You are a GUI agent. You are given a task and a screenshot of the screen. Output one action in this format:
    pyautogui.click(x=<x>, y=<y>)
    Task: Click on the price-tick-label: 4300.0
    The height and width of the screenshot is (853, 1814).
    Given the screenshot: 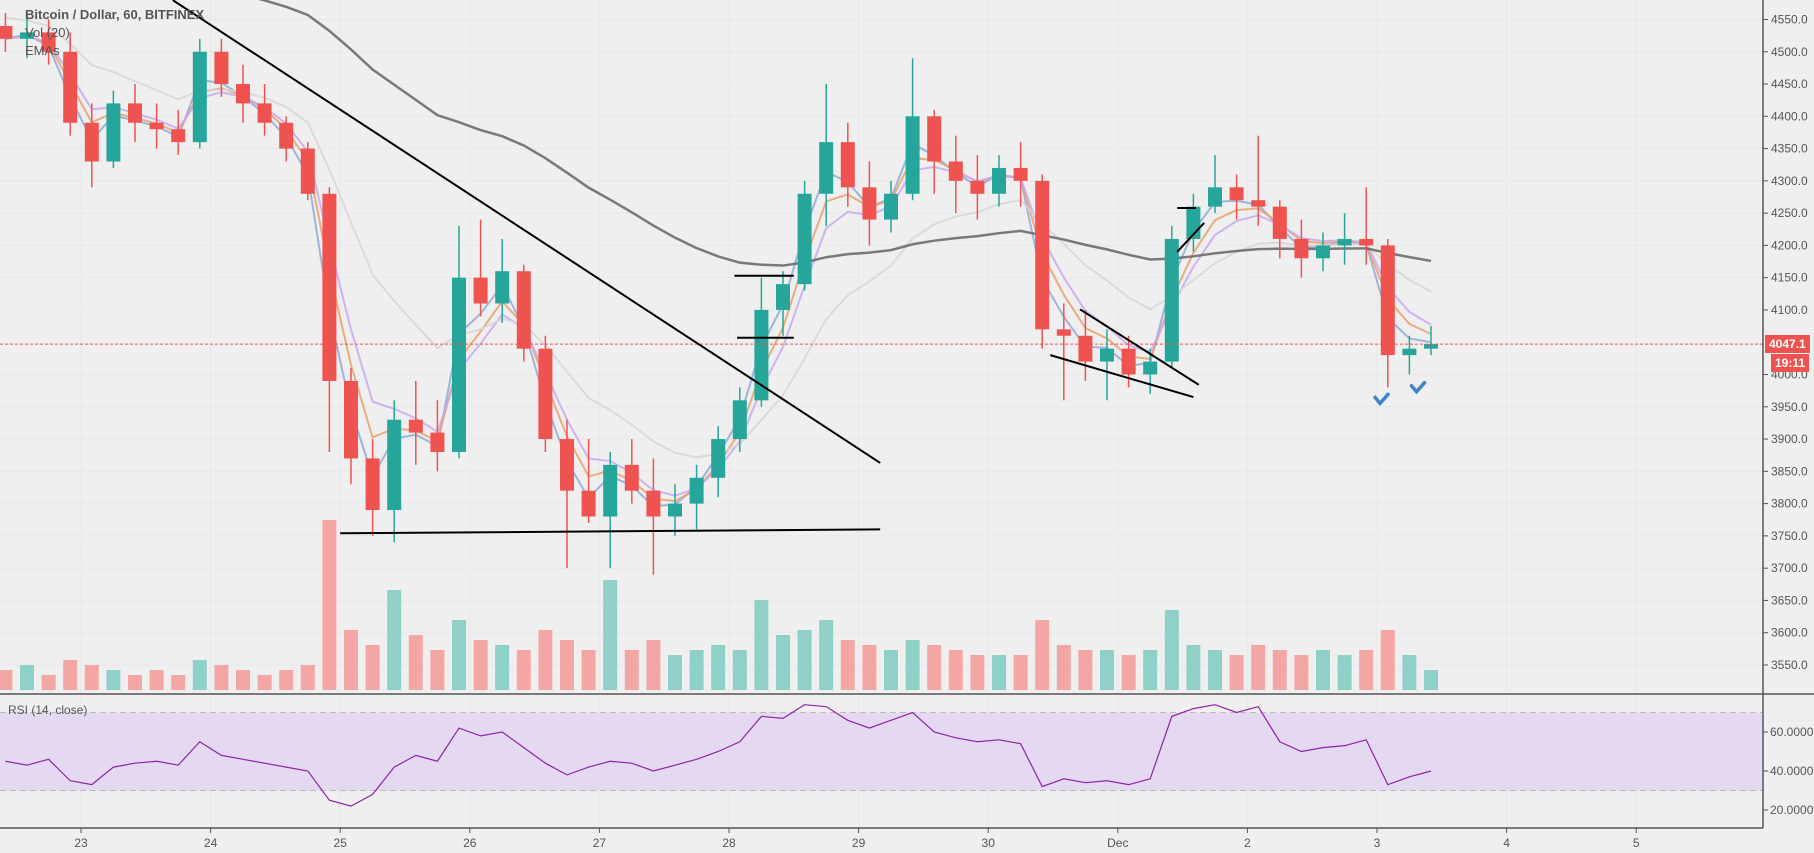 What is the action you would take?
    pyautogui.click(x=1789, y=181)
    